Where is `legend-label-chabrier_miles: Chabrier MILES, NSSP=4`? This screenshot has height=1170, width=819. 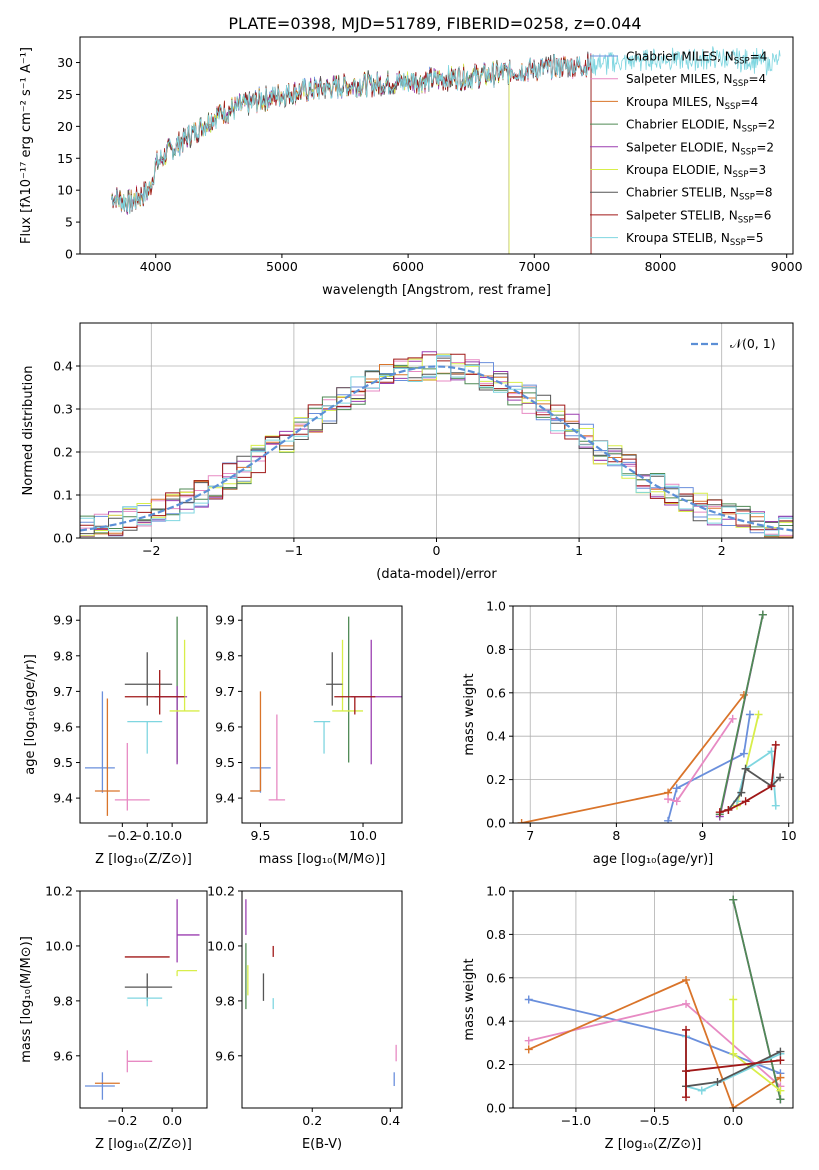 legend-label-chabrier_miles: Chabrier MILES, NSSP=4 is located at coordinates (696, 58).